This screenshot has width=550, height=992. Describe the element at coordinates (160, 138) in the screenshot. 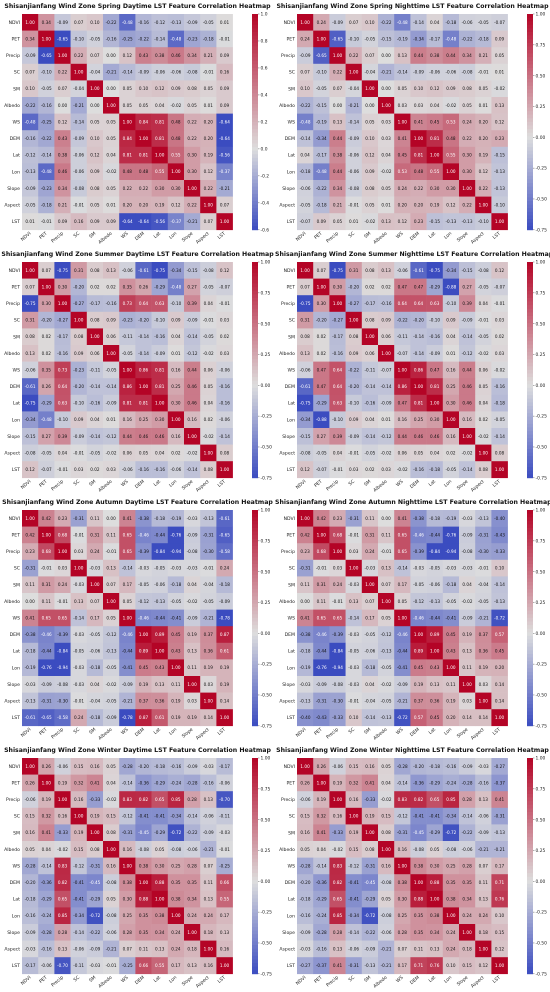

I see `cell-value-label: 0.81` at that location.